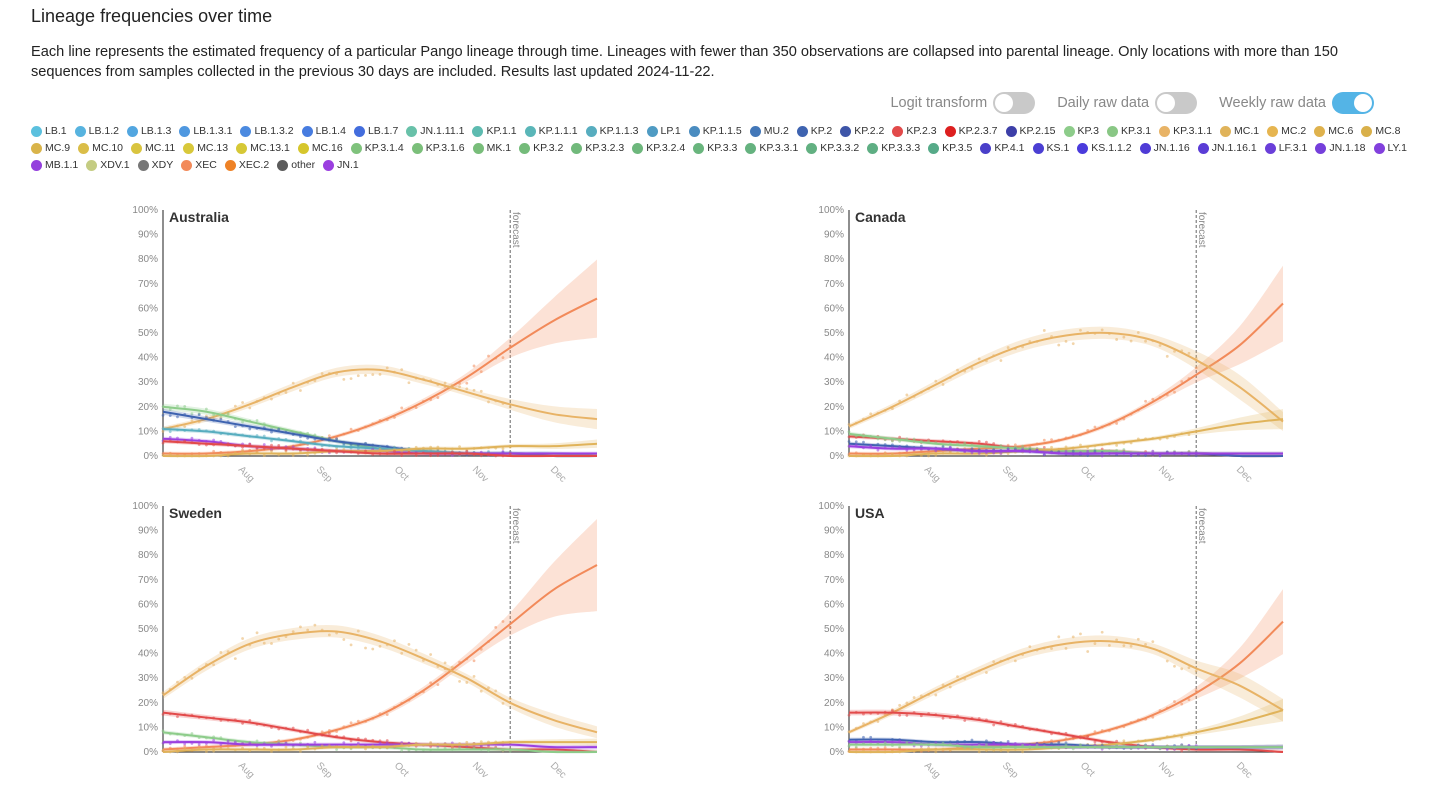 This screenshot has width=1444, height=792. Describe the element at coordinates (1002, 148) in the screenshot. I see `legend-item: KP.4.1` at that location.